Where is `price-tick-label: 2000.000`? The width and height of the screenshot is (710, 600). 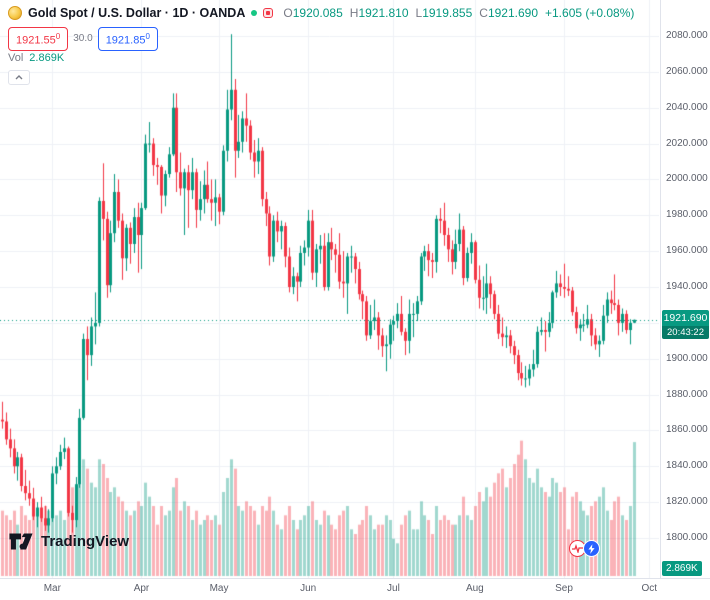 price-tick-label: 2000.000 is located at coordinates (687, 179).